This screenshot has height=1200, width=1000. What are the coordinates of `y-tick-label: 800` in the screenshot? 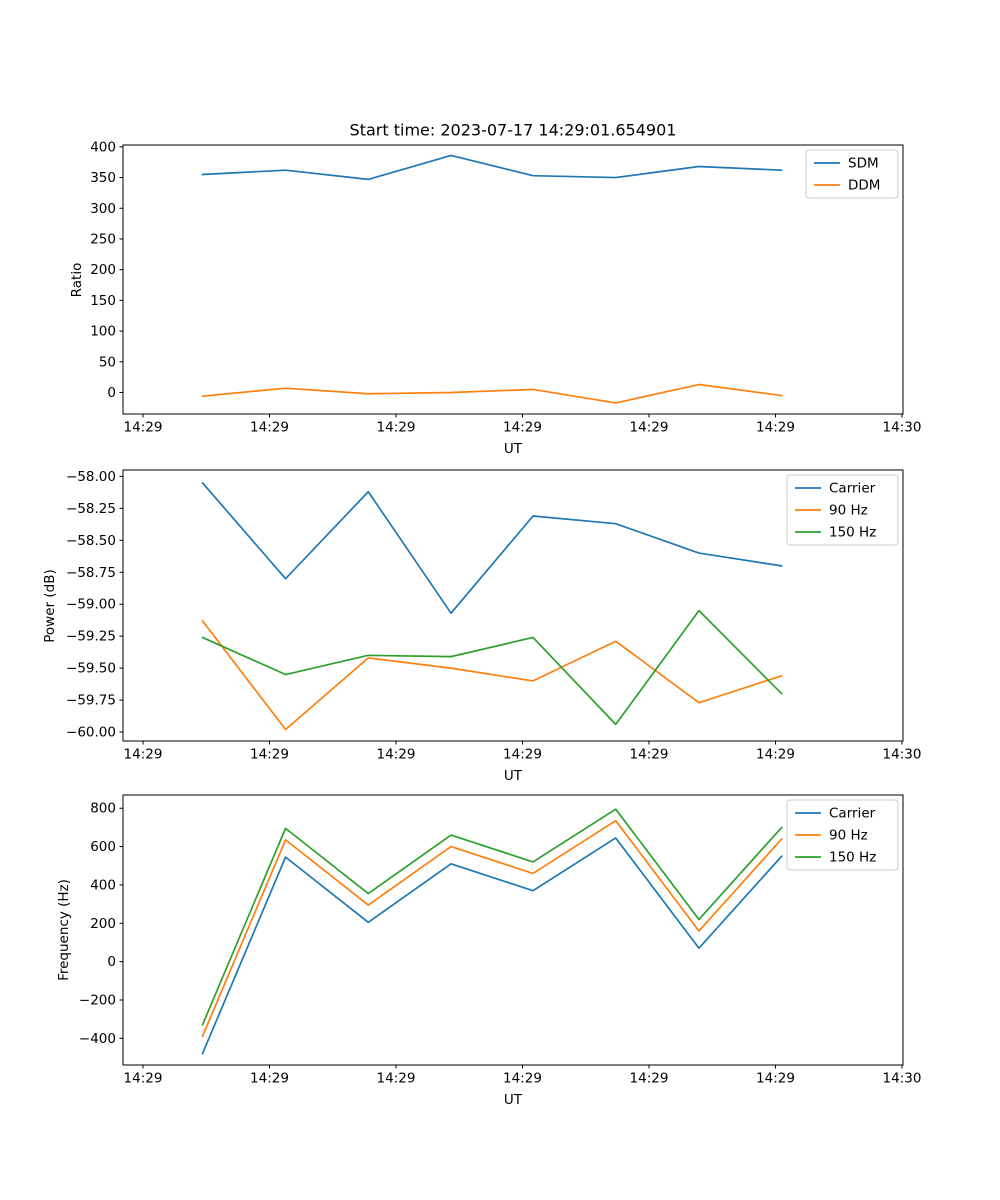 It's located at (103, 809).